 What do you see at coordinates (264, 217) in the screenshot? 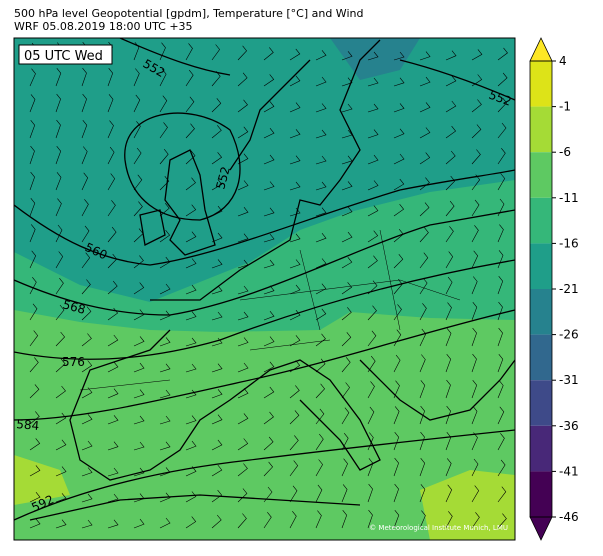
I see `contour` at bounding box center [264, 217].